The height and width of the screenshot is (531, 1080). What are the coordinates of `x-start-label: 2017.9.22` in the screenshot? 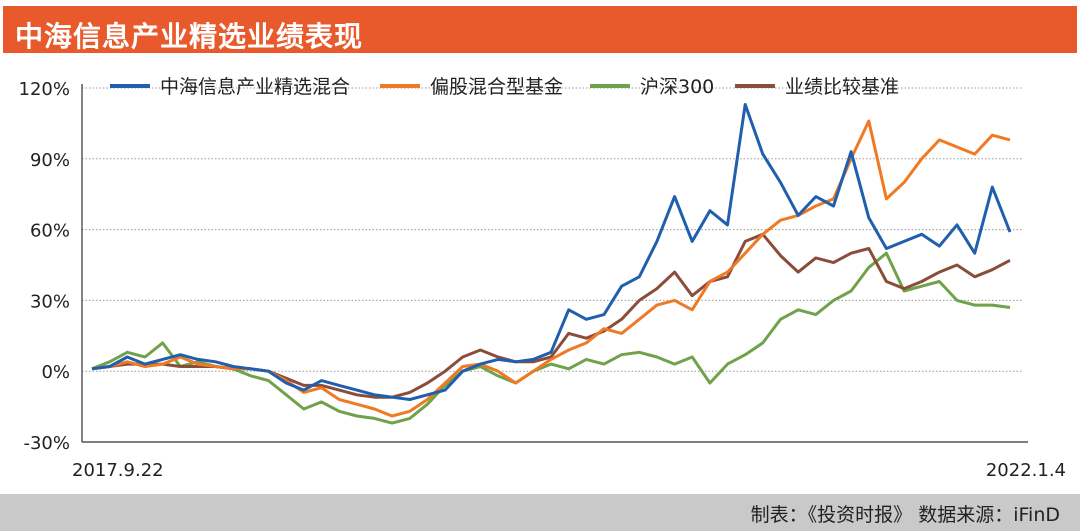 It's located at (118, 470).